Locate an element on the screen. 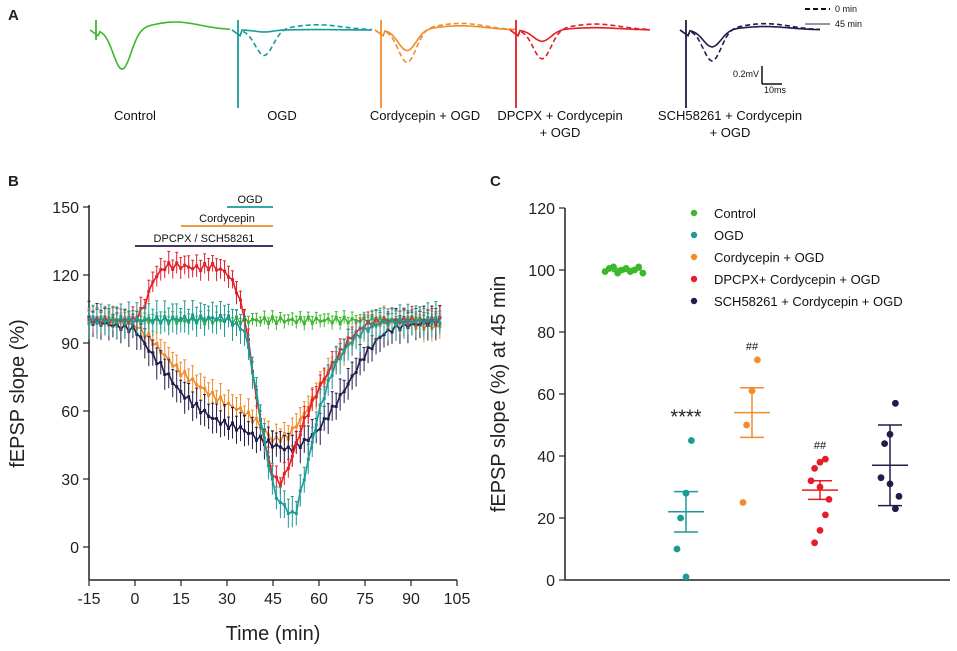  x-tick-label: 75 is located at coordinates (365, 599).